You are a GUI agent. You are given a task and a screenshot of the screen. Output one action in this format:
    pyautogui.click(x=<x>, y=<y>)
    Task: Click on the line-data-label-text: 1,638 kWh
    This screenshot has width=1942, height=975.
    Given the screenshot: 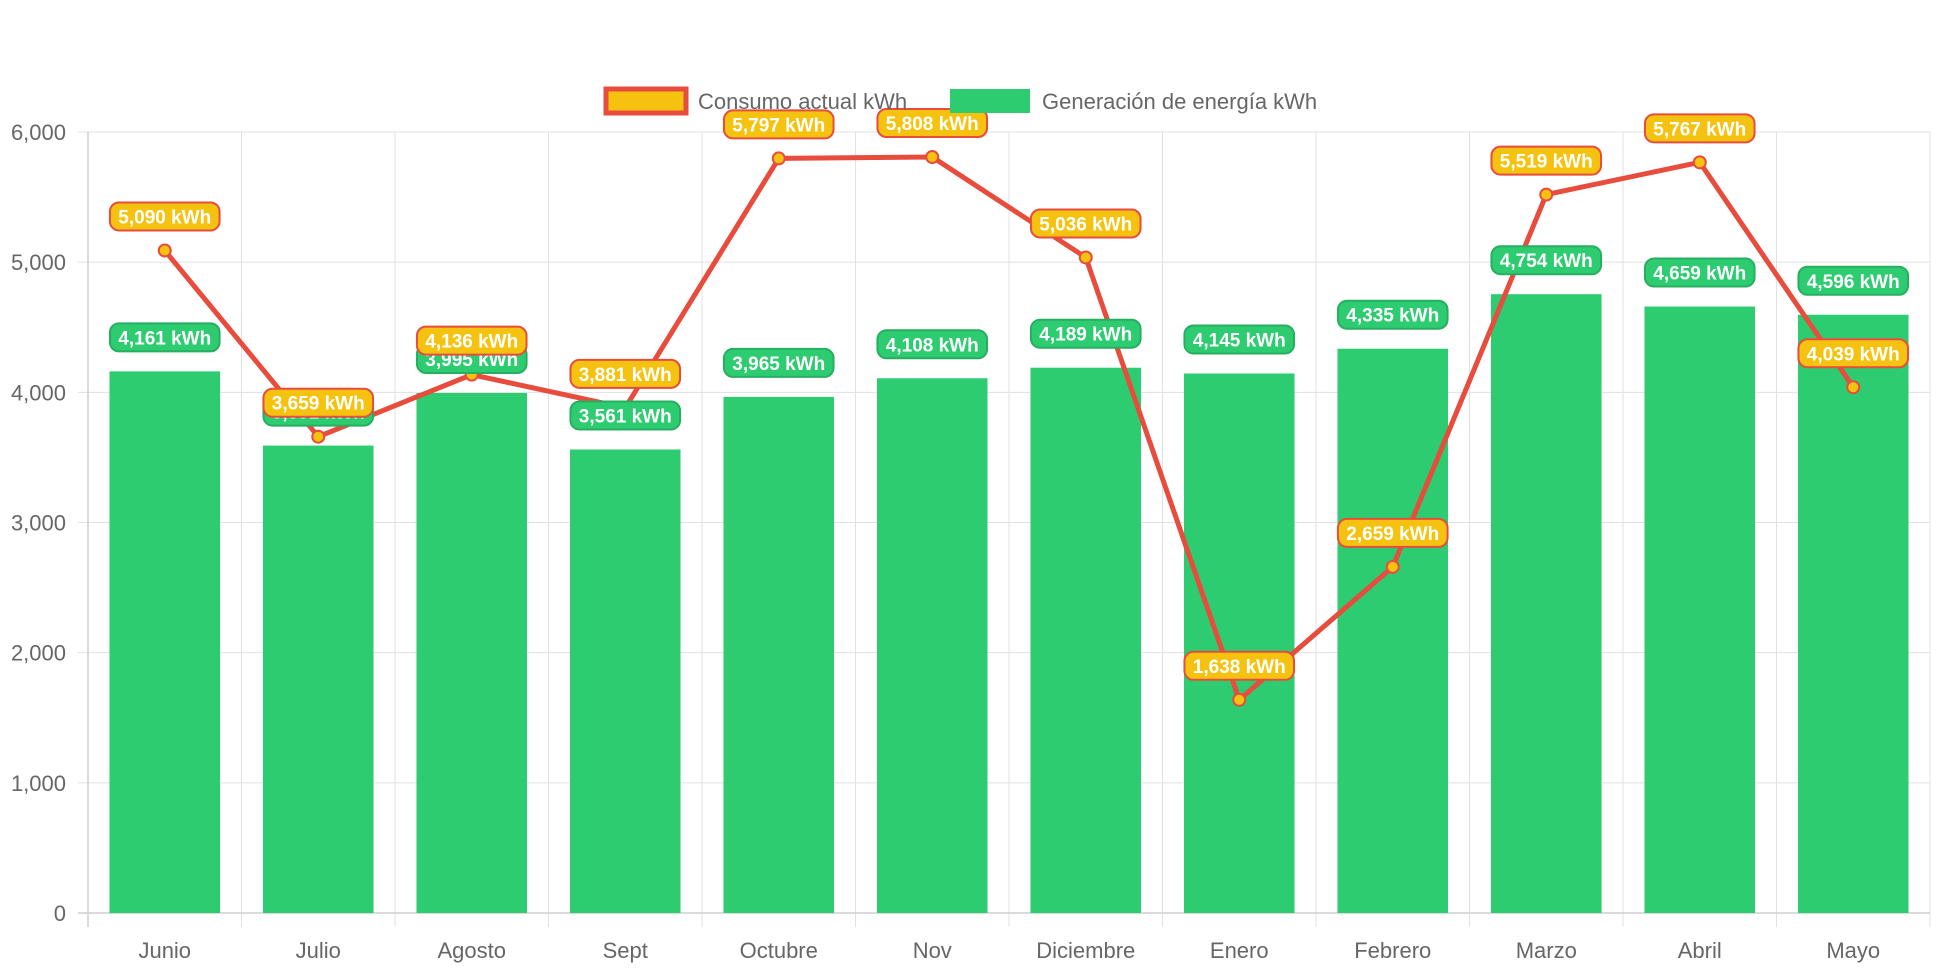 What is the action you would take?
    pyautogui.click(x=1239, y=667)
    